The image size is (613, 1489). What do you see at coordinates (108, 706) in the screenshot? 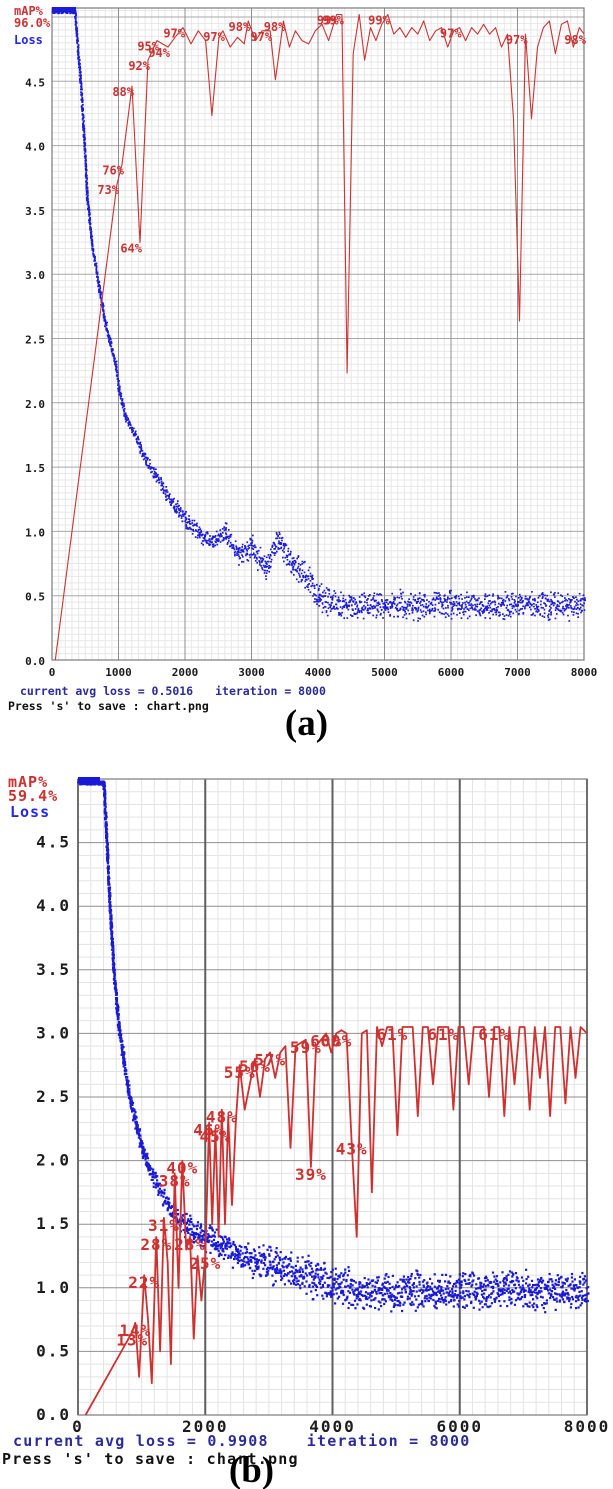
I see `save-hint-a: Press 's' to save : chart.png` at bounding box center [108, 706].